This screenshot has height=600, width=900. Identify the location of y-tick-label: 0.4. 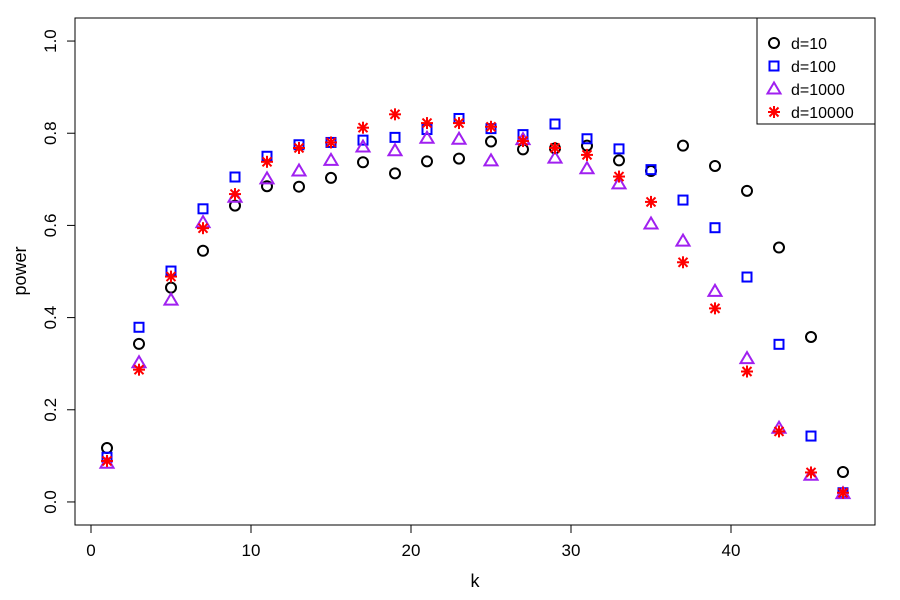
(50, 318).